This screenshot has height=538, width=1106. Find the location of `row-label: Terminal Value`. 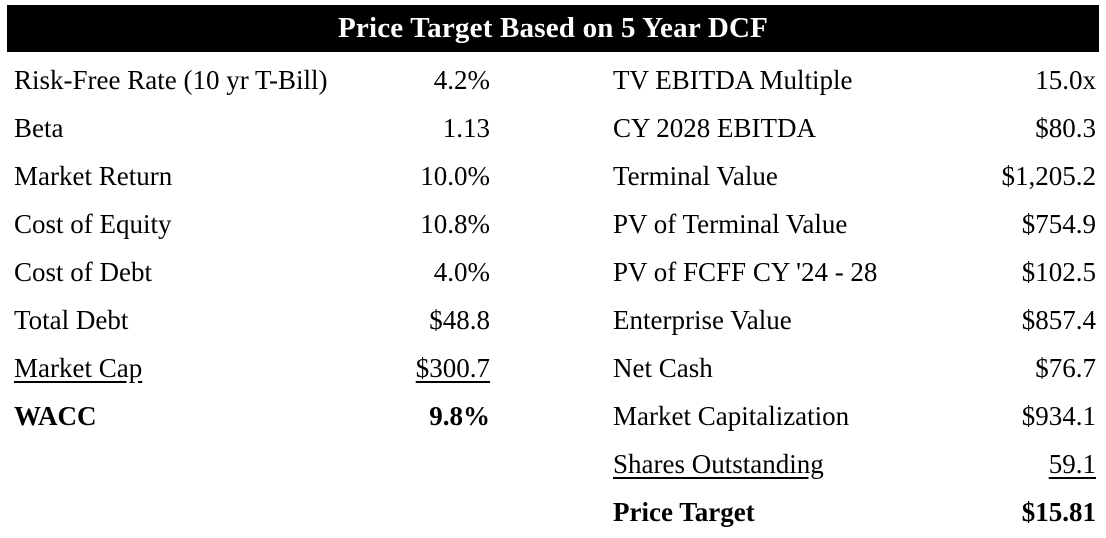

row-label: Terminal Value is located at coordinates (695, 175).